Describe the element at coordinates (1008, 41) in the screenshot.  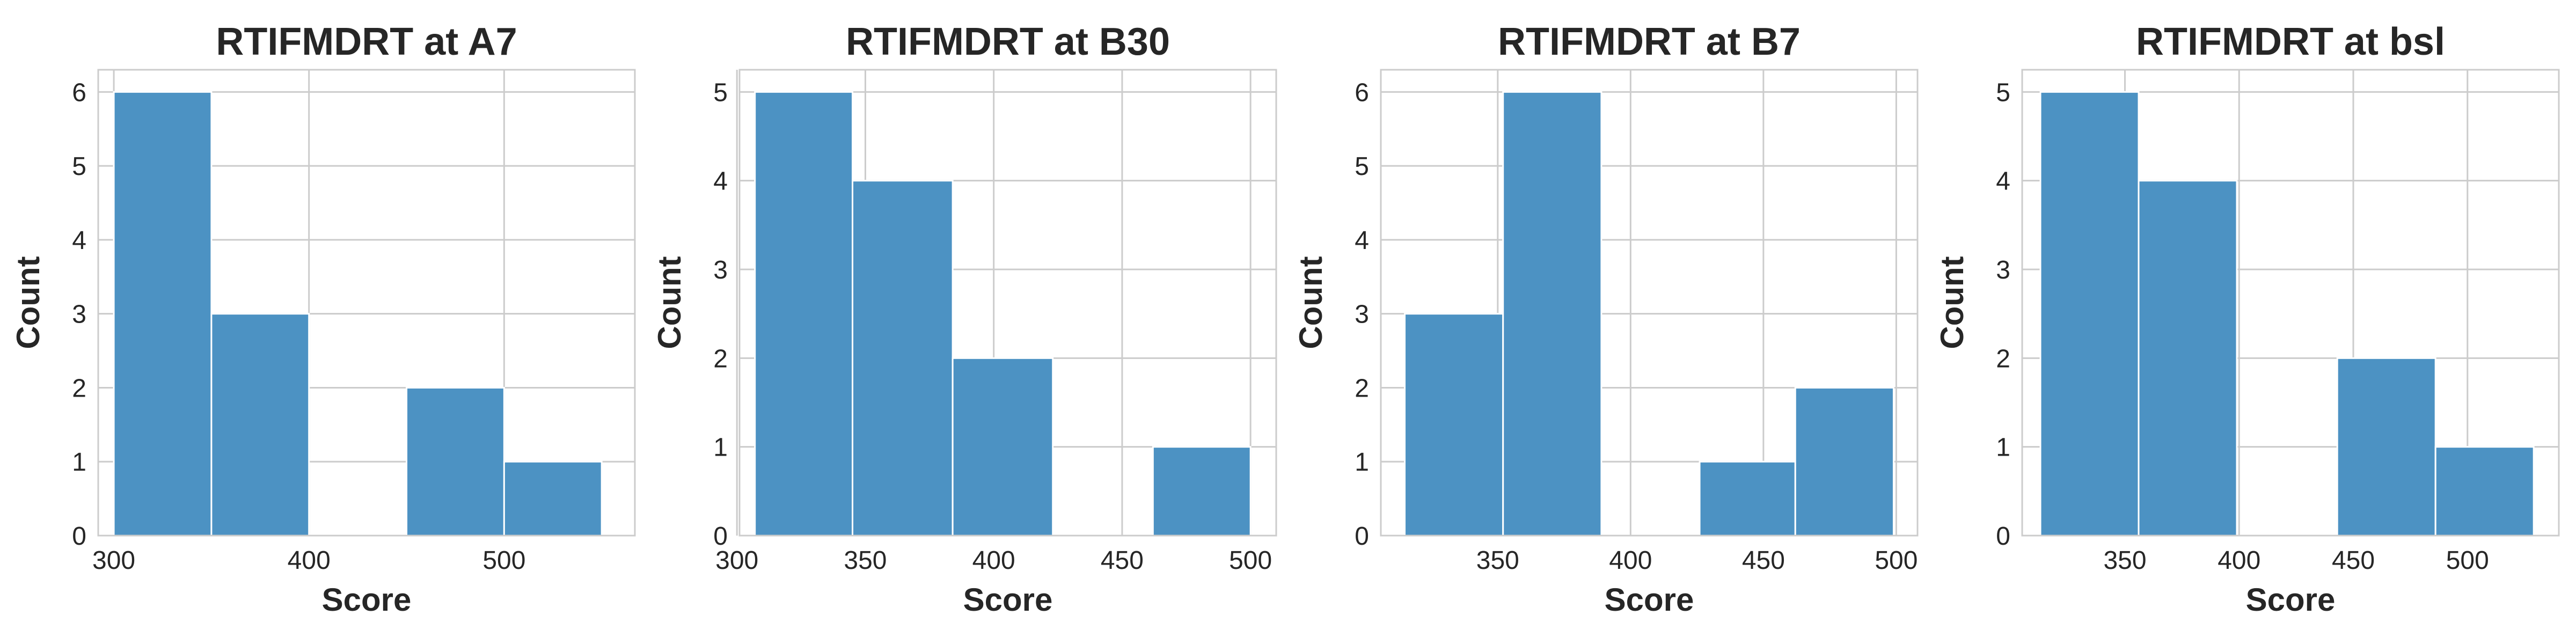
I see `panel-title: RTIFMDRT at B30` at that location.